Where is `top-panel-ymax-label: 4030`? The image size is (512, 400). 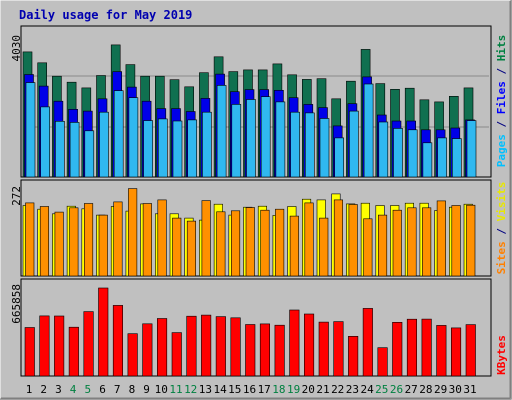 top-panel-ymax-label: 4030 is located at coordinates (16, 48).